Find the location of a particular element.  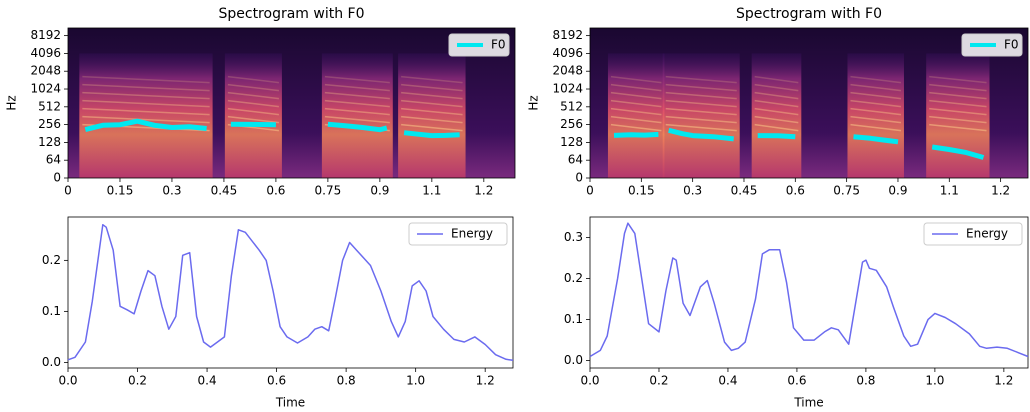

x-tick-label: 0.2 is located at coordinates (658, 381).